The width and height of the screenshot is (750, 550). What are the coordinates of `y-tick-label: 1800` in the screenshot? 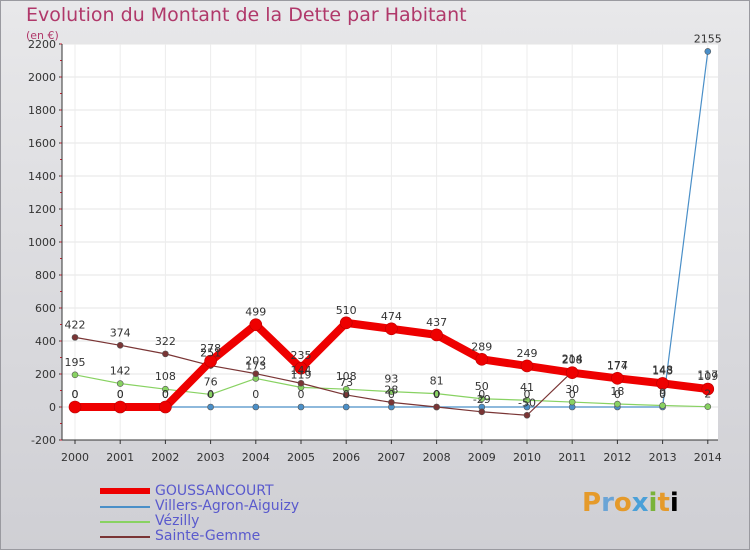 It's located at (42, 110).